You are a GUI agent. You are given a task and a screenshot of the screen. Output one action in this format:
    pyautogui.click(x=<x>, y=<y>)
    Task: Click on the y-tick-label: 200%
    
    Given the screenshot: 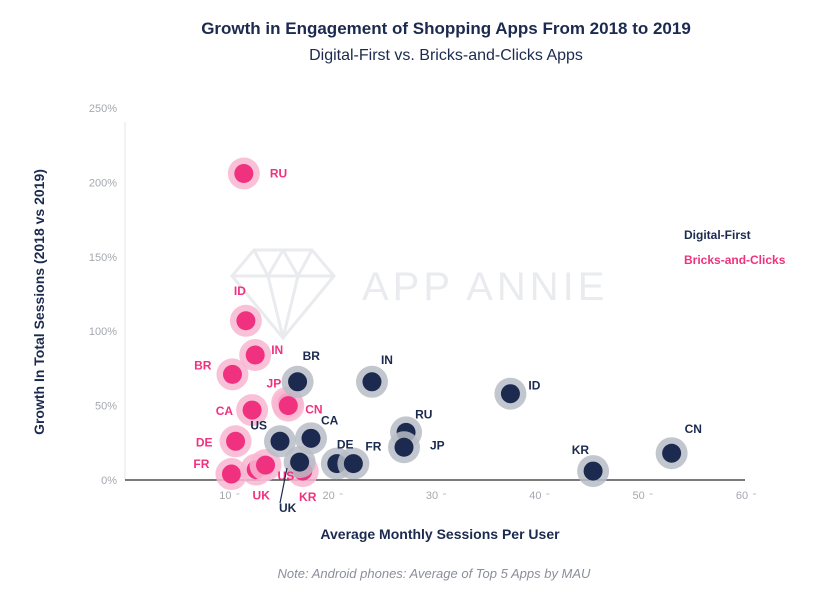 What is the action you would take?
    pyautogui.click(x=103, y=183)
    